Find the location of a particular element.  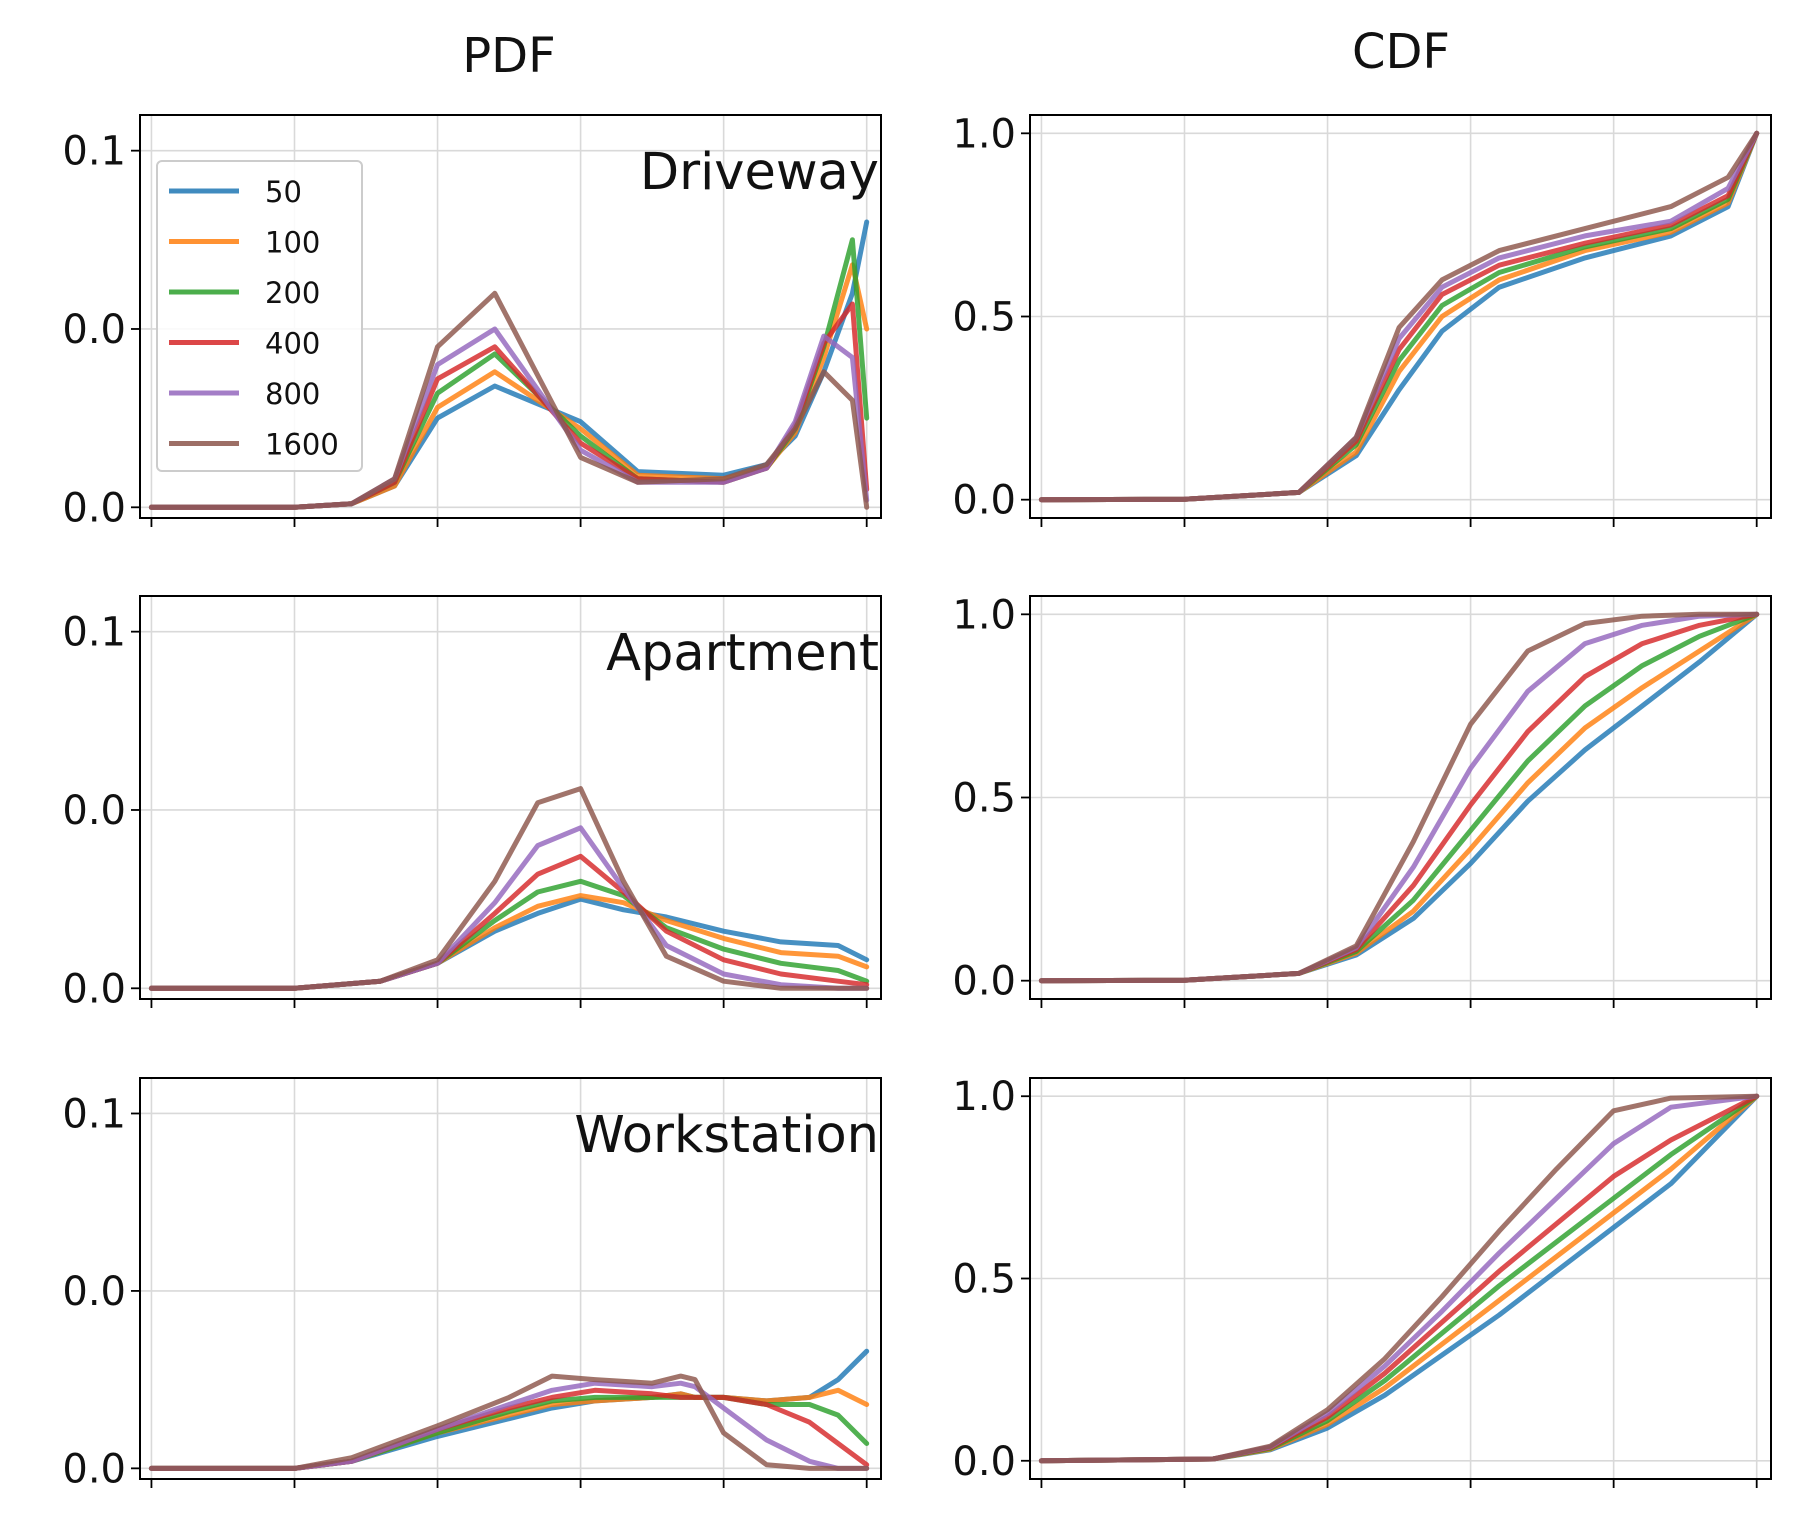

panel-title: Driveway is located at coordinates (759, 172).